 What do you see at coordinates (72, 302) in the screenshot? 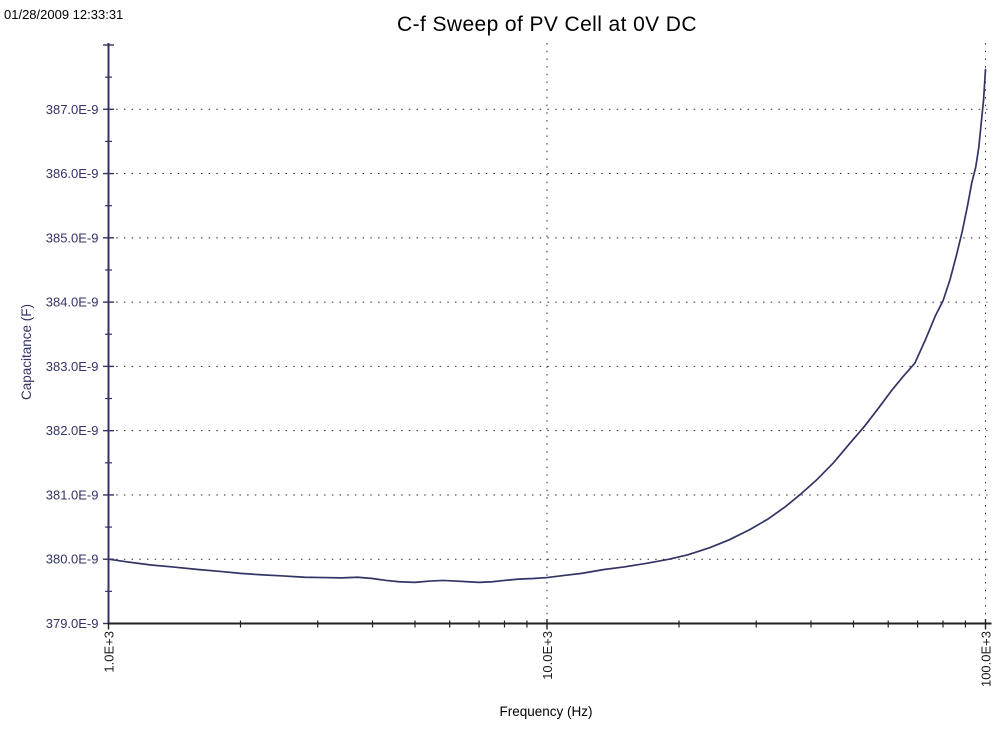
I see `y-tick-label: 384.0E-9` at bounding box center [72, 302].